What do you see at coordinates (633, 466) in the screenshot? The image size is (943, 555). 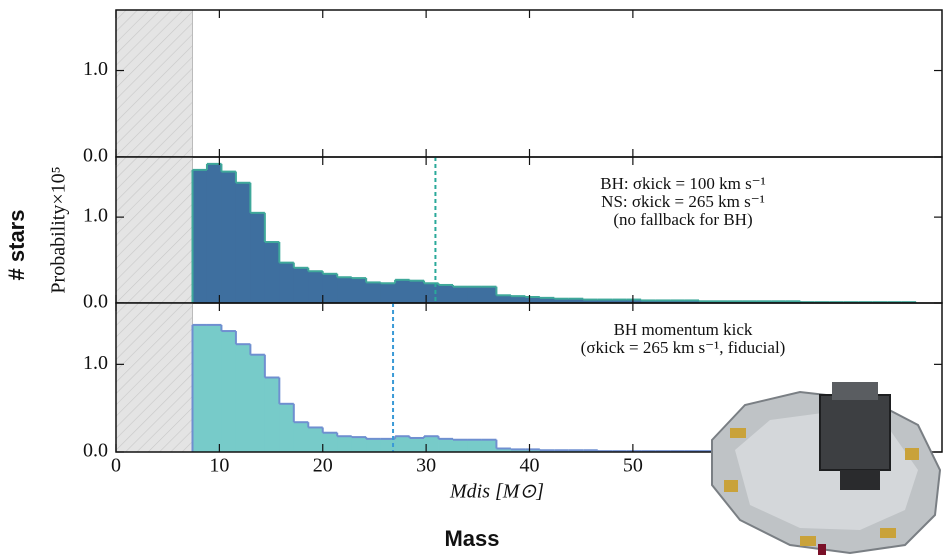 I see `x-tick-label: 50` at bounding box center [633, 466].